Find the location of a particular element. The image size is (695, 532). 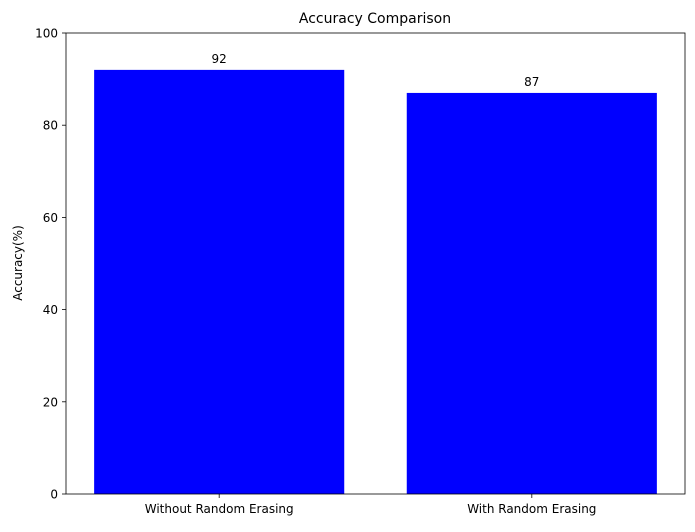

y-tick-label-1: 0 is located at coordinates (54, 495).